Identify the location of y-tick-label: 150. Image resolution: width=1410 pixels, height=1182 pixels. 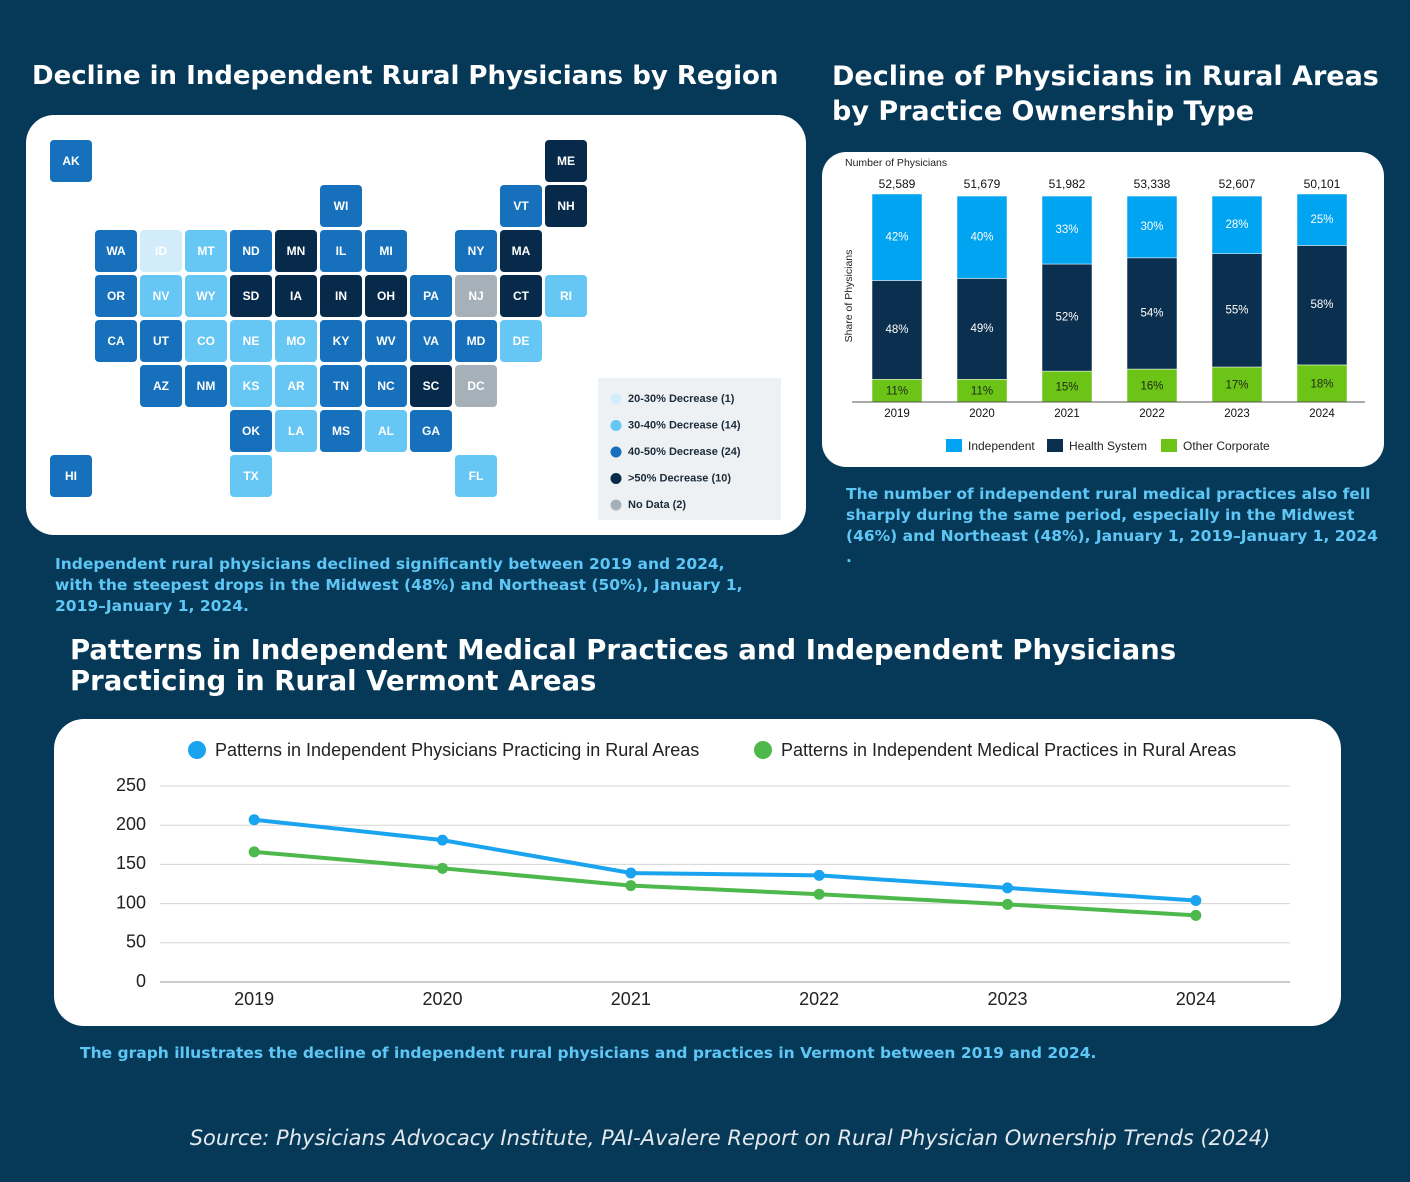
(131, 863).